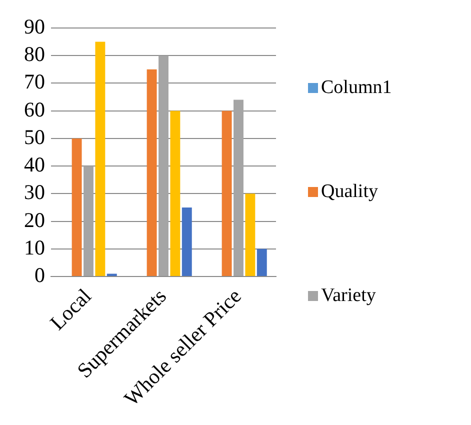  Describe the element at coordinates (349, 192) in the screenshot. I see `legend-label: Quality` at that location.